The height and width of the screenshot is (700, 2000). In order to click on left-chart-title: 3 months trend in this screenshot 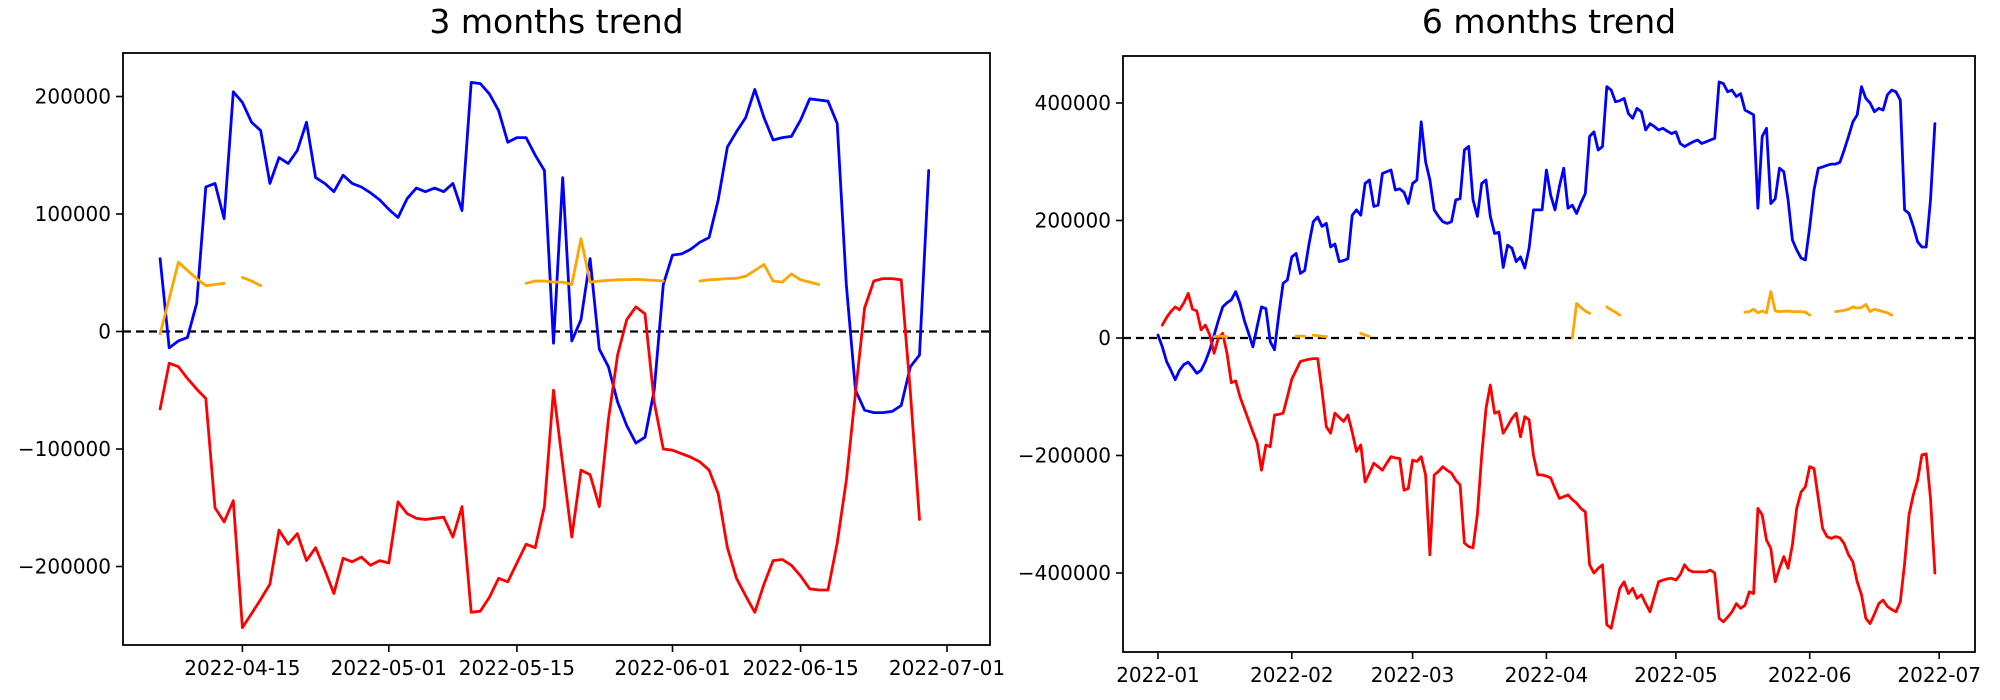, I will do `click(556, 21)`.